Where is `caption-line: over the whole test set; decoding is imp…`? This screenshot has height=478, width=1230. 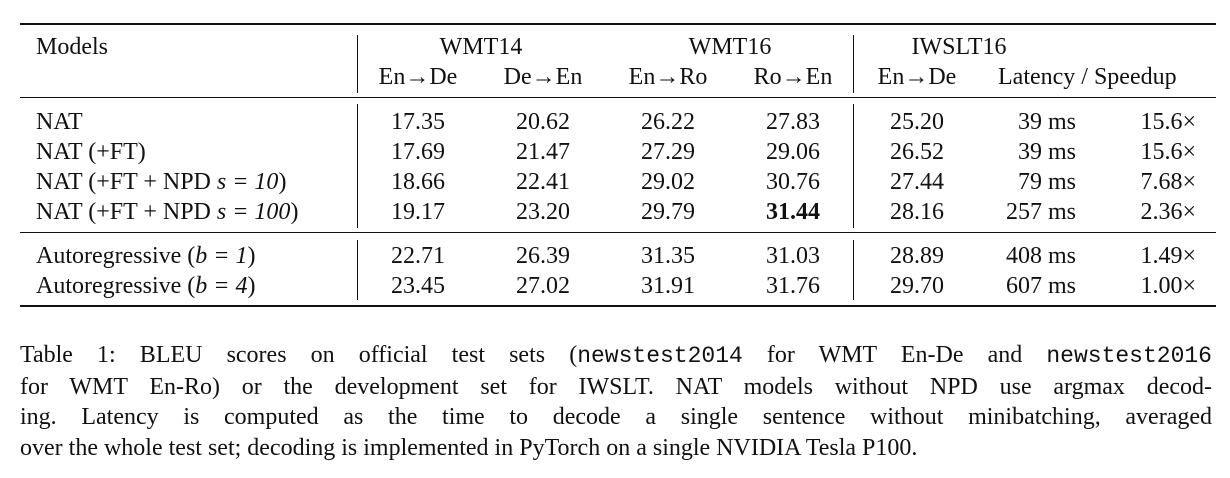
caption-line: over the whole test set; decoding is imp… is located at coordinates (469, 447).